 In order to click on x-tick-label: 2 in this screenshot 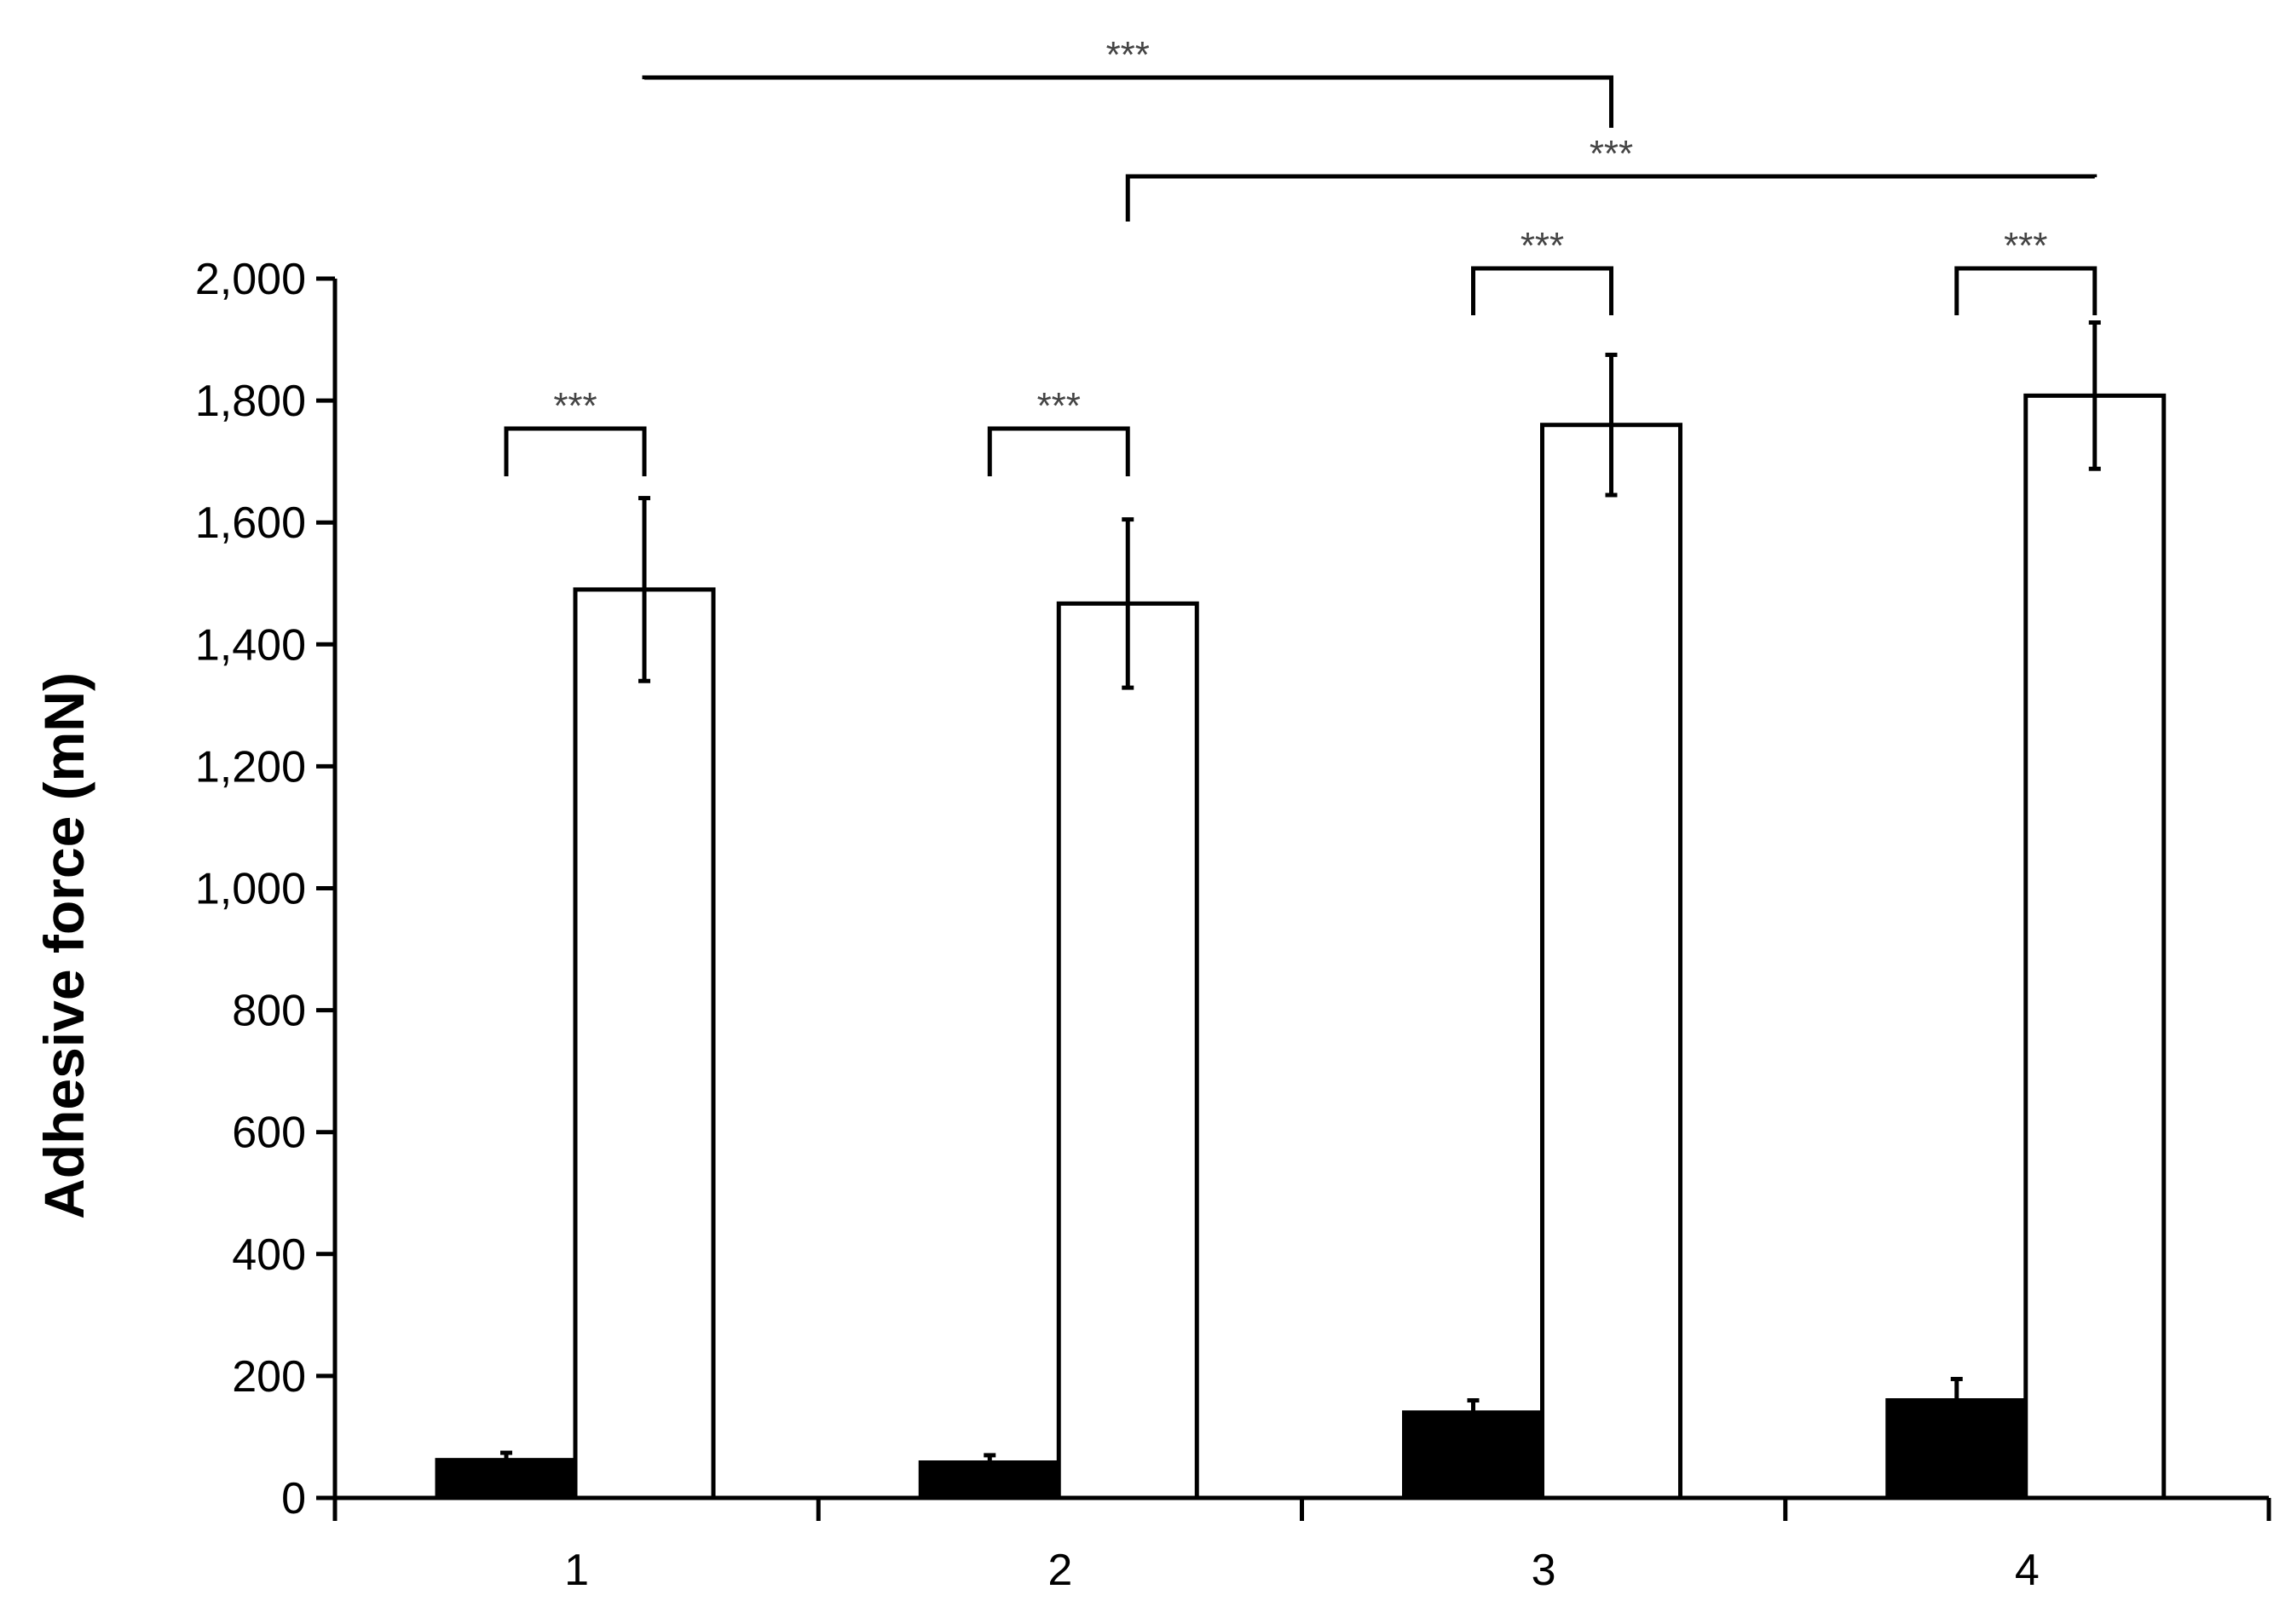, I will do `click(1059, 1570)`.